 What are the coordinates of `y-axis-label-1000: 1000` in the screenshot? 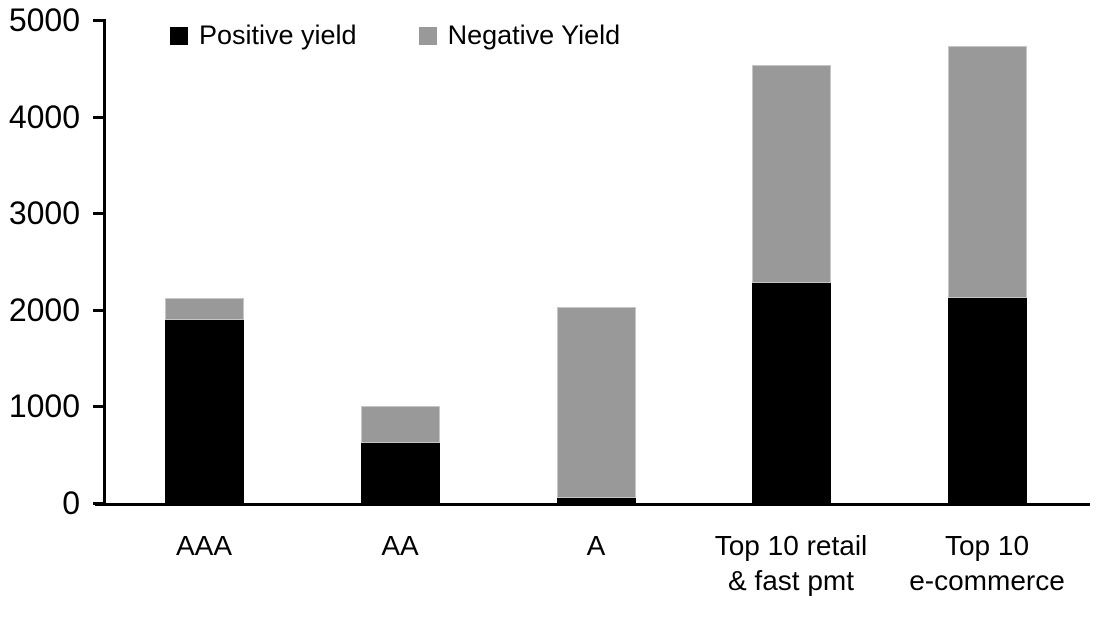 It's located at (44, 406).